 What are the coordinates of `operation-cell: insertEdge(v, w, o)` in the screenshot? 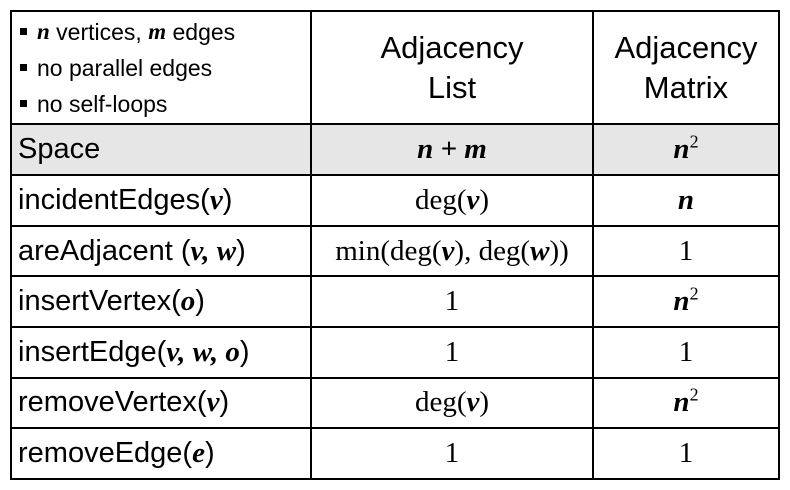 It's located at (161, 352).